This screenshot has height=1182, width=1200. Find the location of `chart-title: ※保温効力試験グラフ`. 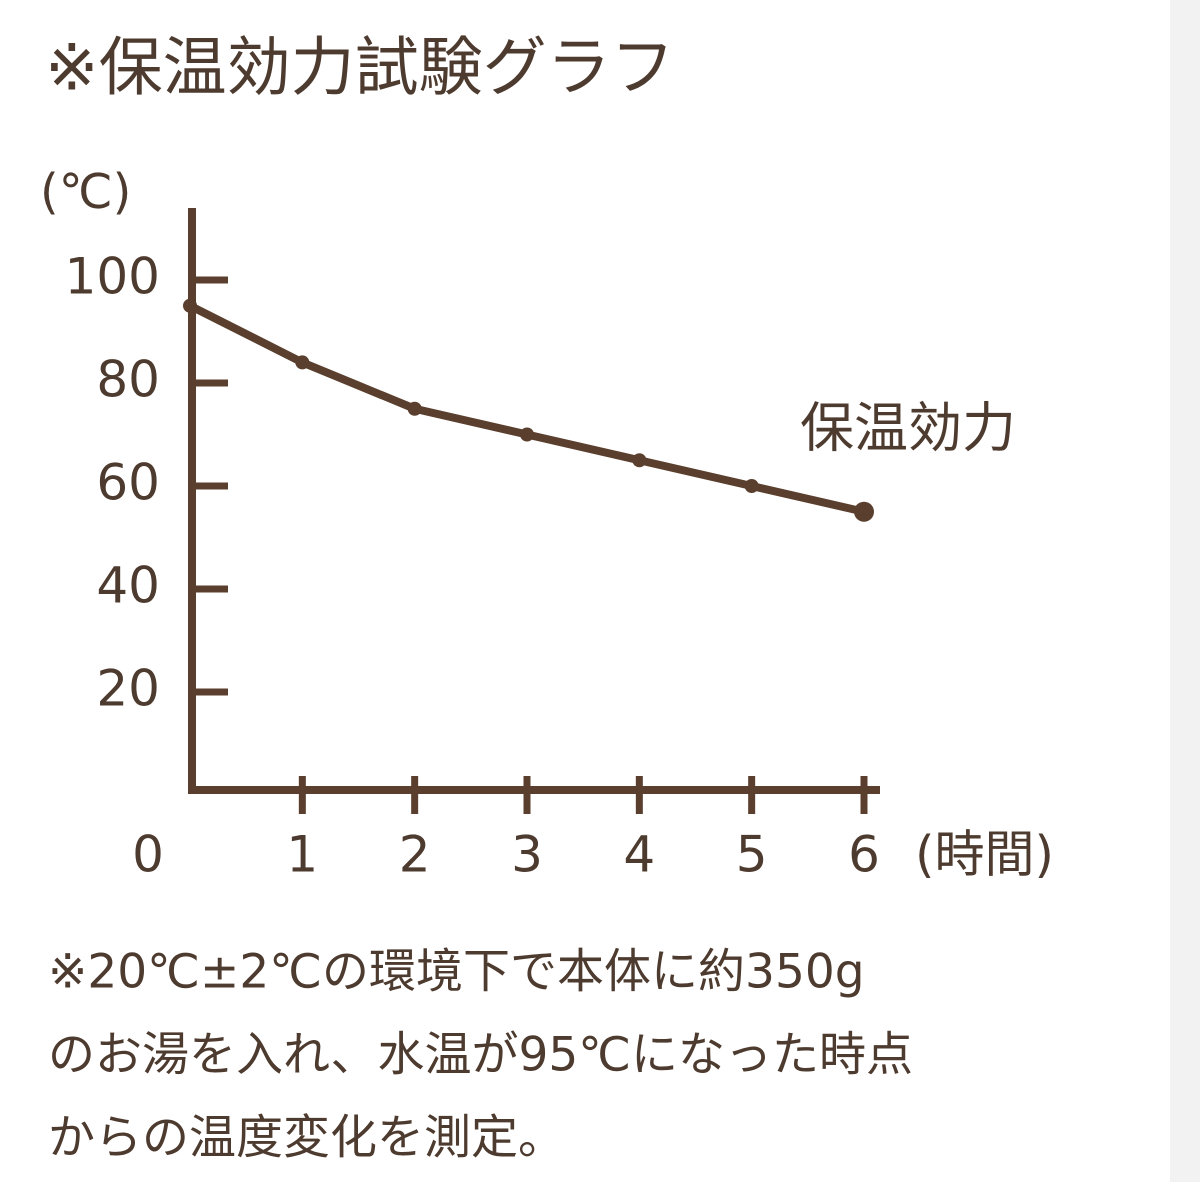

chart-title: ※保温効力試験グラフ is located at coordinates (360, 69).